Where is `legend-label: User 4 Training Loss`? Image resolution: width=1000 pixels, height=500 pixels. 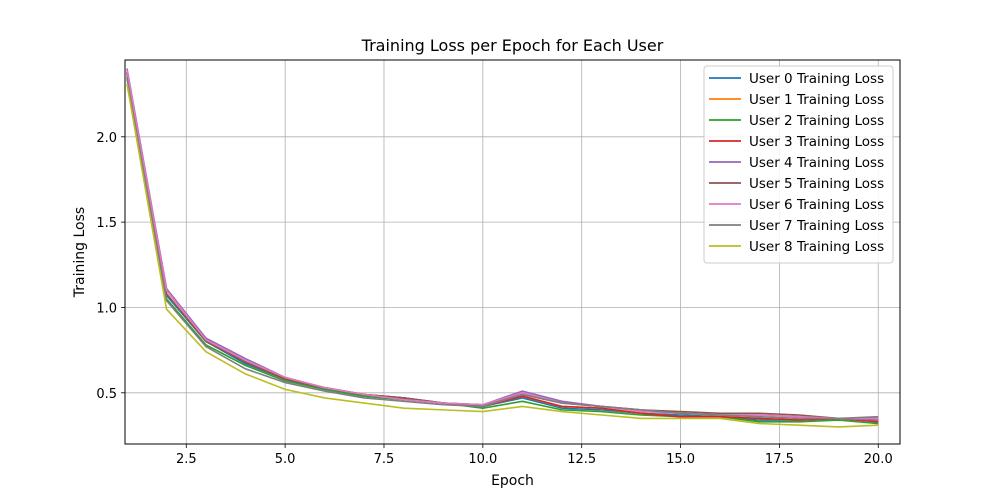 legend-label: User 4 Training Loss is located at coordinates (816, 163).